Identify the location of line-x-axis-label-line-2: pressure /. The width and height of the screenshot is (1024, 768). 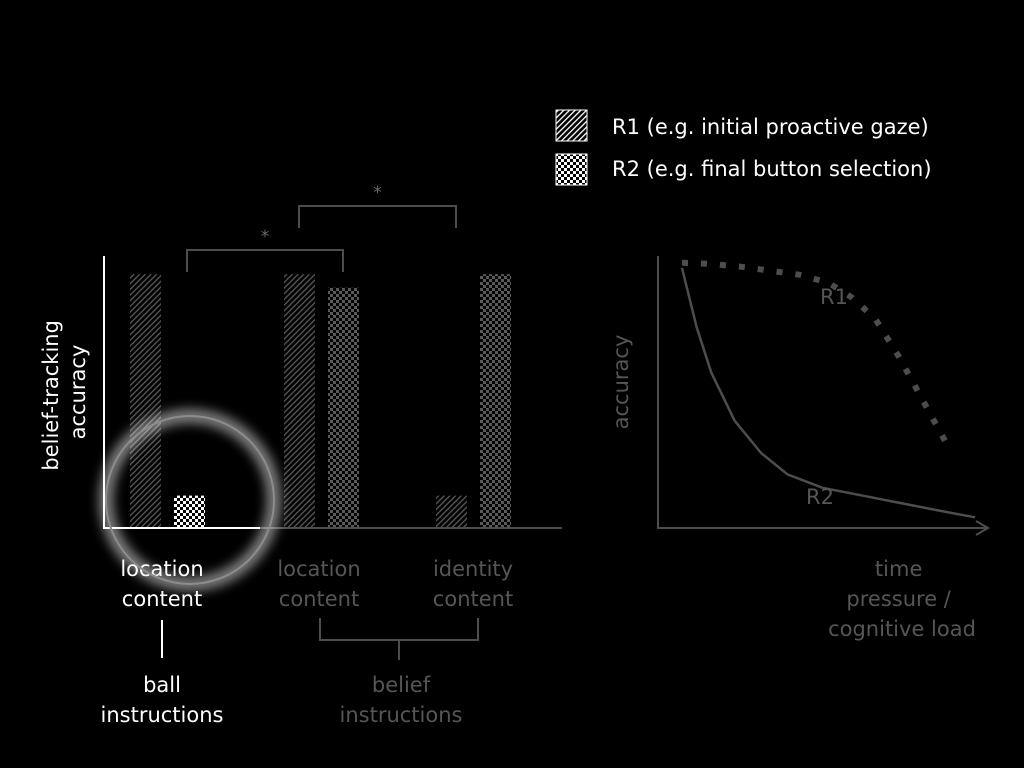
(898, 599).